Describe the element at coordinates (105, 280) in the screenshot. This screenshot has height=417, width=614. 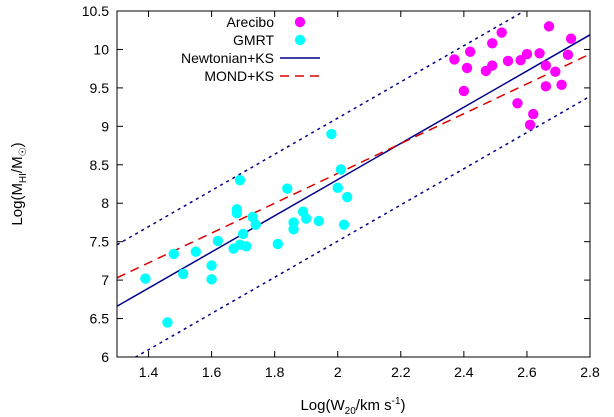
I see `y-tick-label: 7` at that location.